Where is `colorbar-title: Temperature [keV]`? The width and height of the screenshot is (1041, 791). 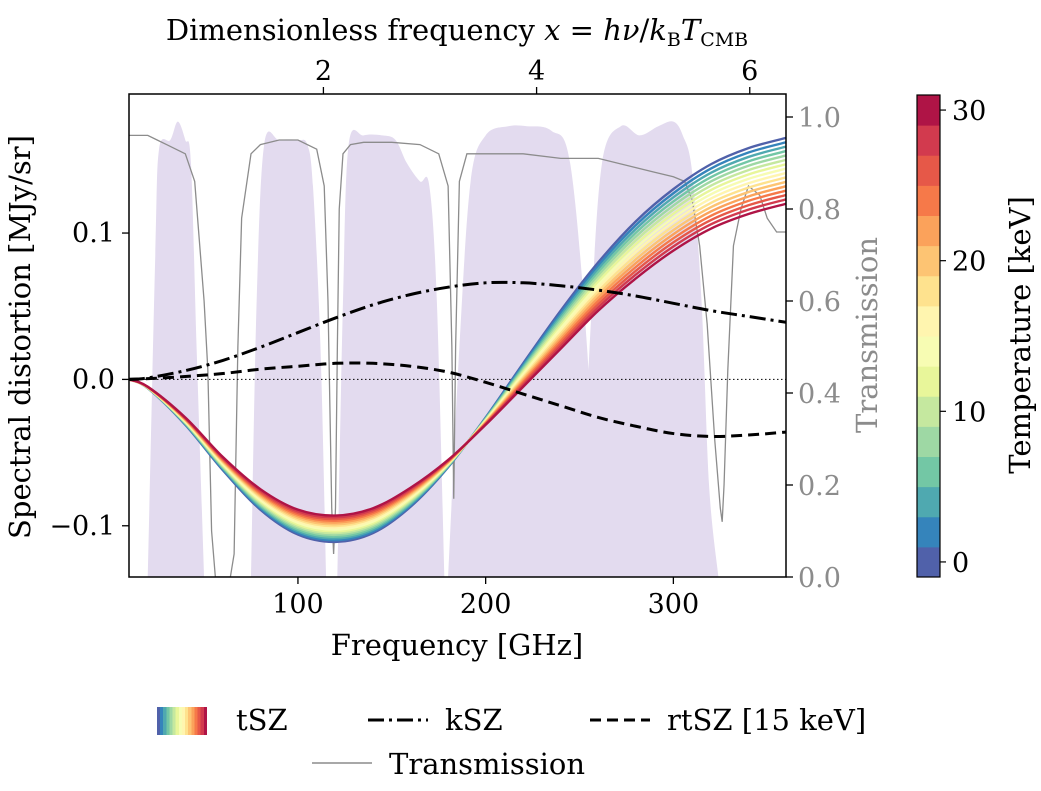
colorbar-title: Temperature [keV] is located at coordinates (1020, 335).